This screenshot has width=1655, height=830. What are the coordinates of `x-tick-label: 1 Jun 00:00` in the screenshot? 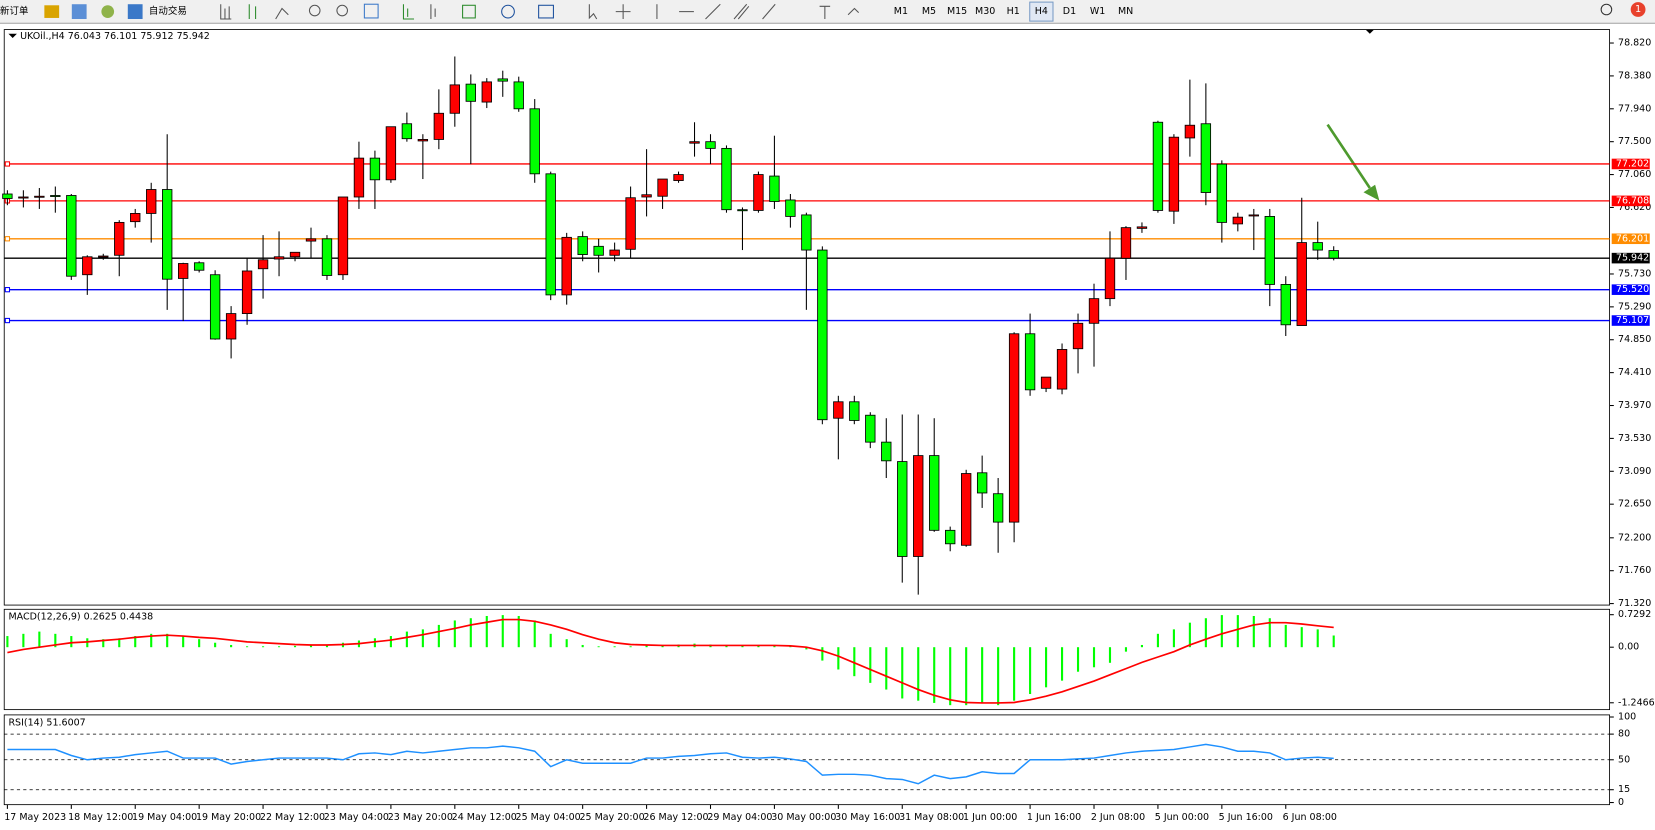 It's located at (990, 817).